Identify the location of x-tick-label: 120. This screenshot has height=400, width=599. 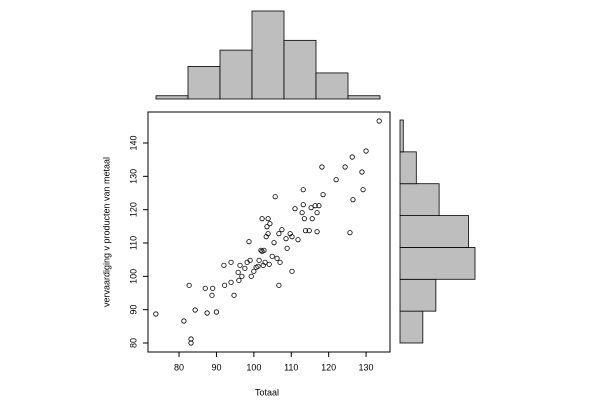
(328, 367).